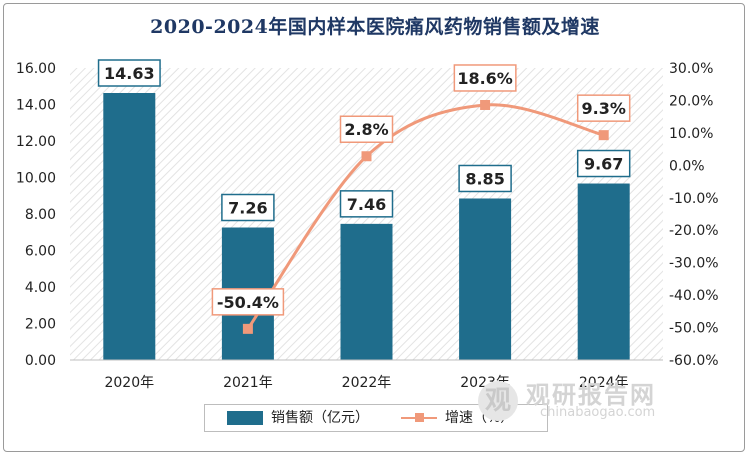 The image size is (750, 457). Describe the element at coordinates (40, 215) in the screenshot. I see `left-tick-label: 8.00` at that location.